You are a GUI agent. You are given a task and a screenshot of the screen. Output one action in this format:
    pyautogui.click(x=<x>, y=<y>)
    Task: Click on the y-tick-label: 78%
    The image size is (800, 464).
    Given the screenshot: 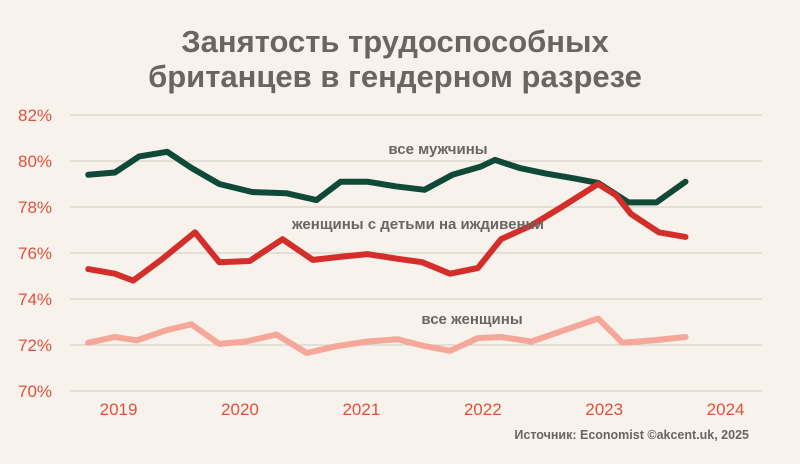 What is the action you would take?
    pyautogui.click(x=35, y=207)
    